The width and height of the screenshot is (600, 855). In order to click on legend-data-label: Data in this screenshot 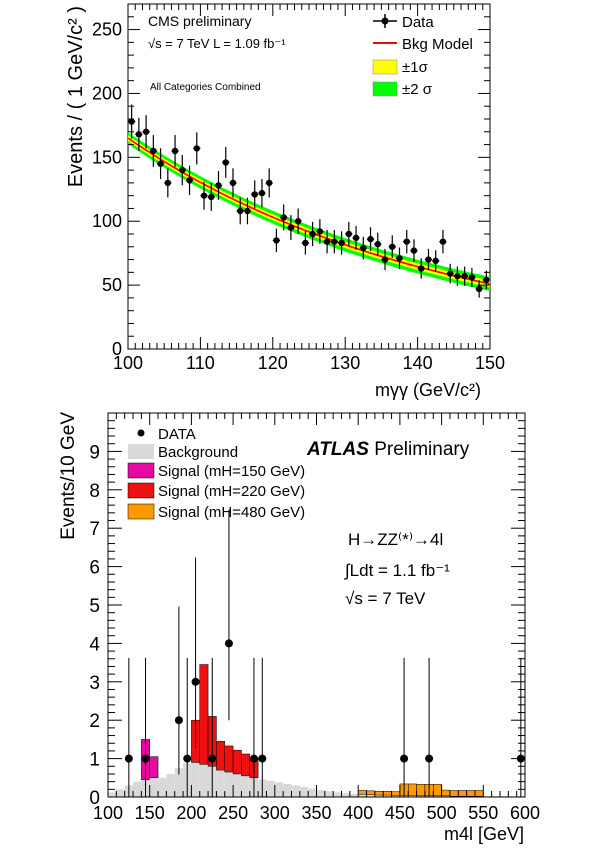, I will do `click(418, 22)`.